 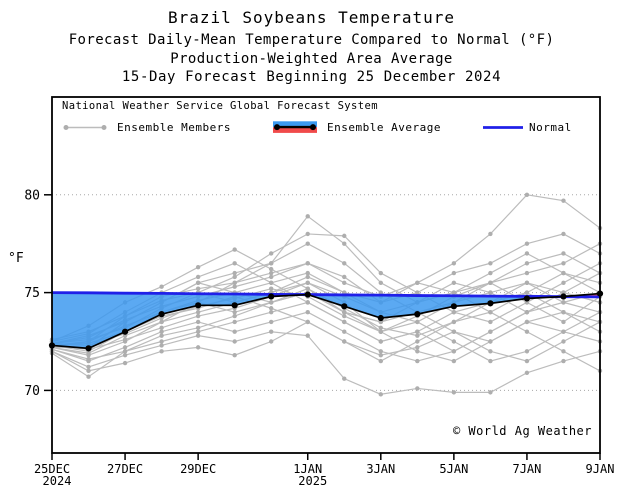 What do you see at coordinates (125, 469) in the screenshot?
I see `x-tick-label: 27DEC` at bounding box center [125, 469].